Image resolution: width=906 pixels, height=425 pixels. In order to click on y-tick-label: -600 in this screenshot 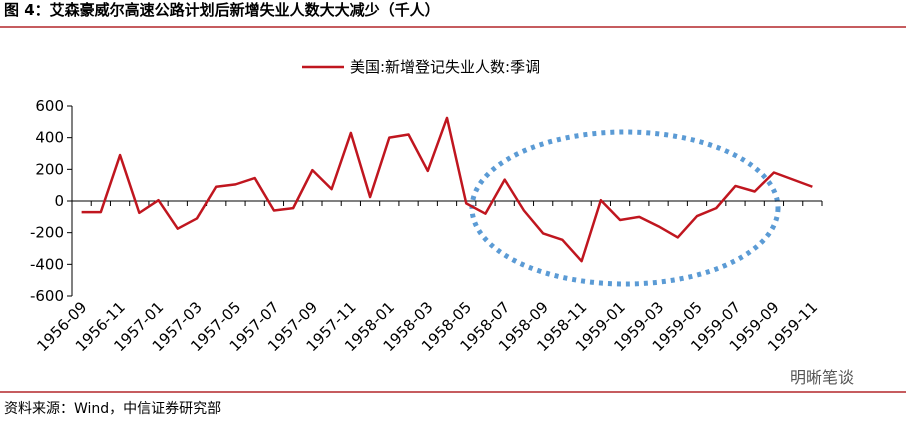, I will do `click(47, 296)`.